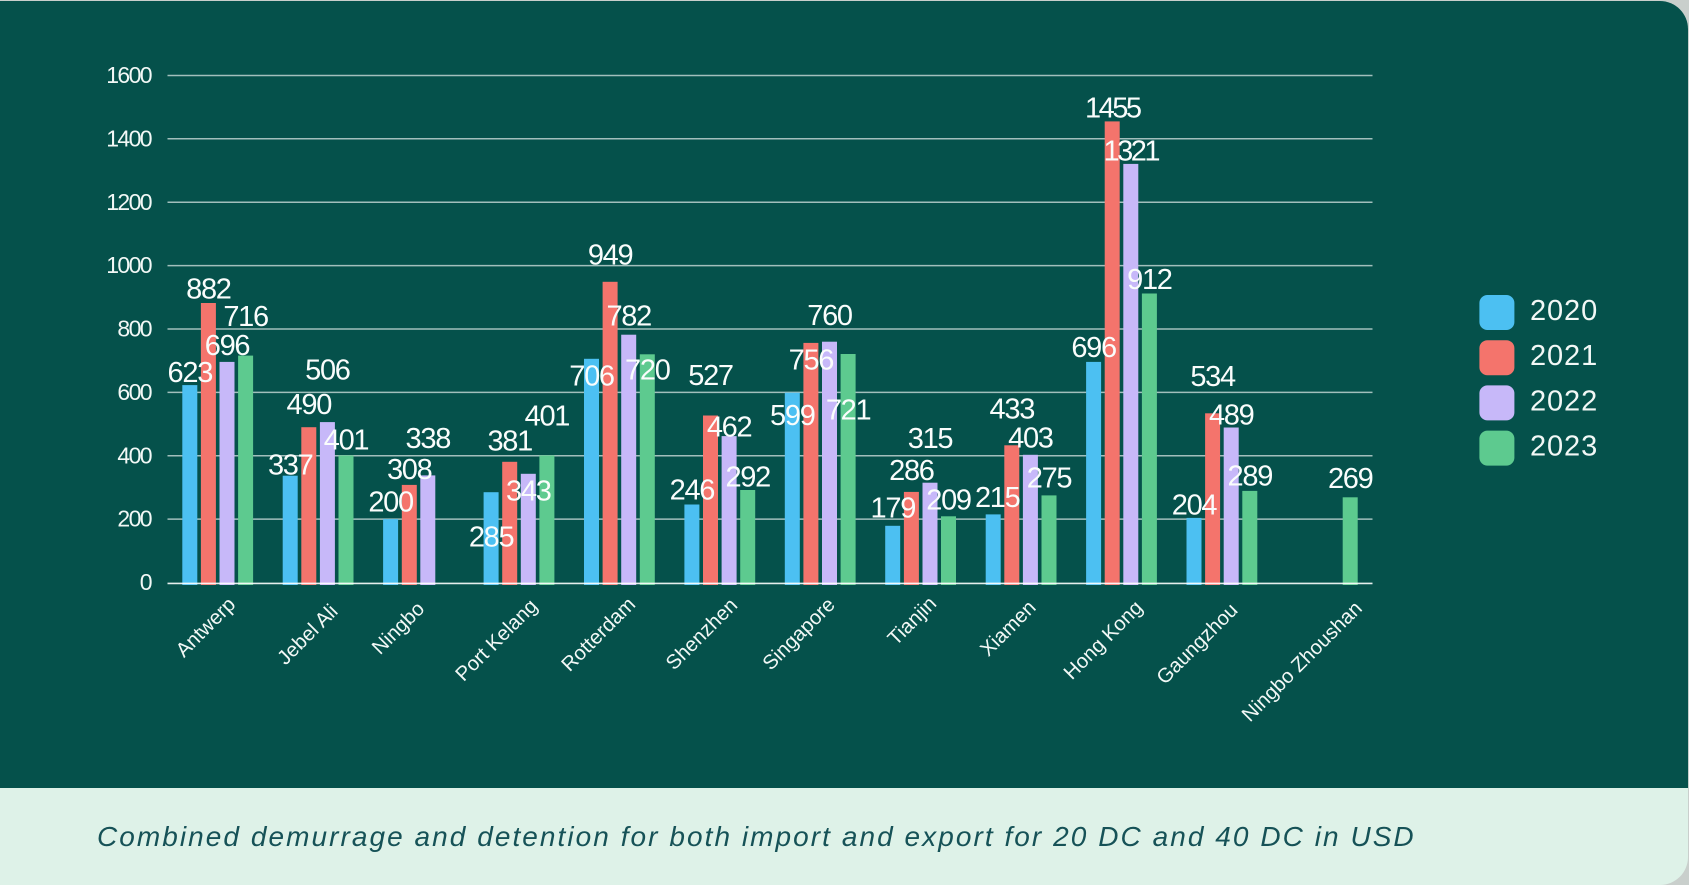 This screenshot has height=885, width=1689. What do you see at coordinates (497, 640) in the screenshot?
I see `svg-text: Port Kelang` at bounding box center [497, 640].